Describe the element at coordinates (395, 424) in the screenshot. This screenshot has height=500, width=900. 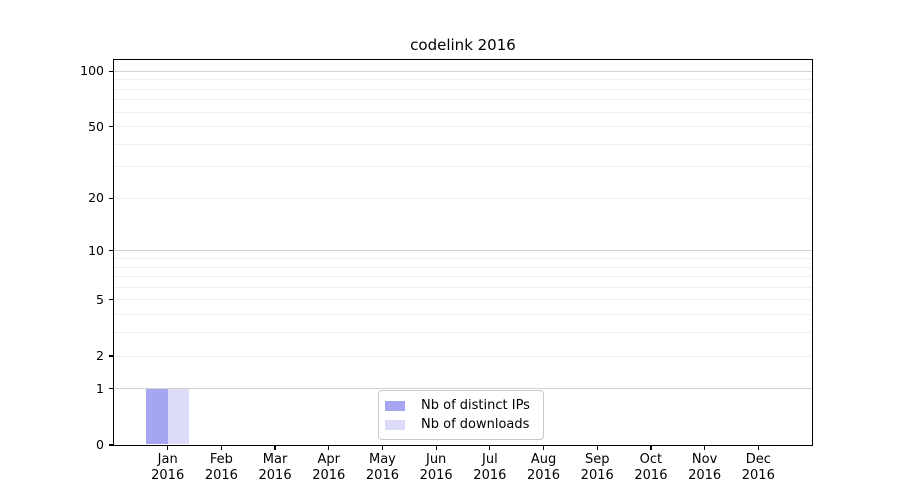
I see `legend-swatch-downloads-icon` at that location.